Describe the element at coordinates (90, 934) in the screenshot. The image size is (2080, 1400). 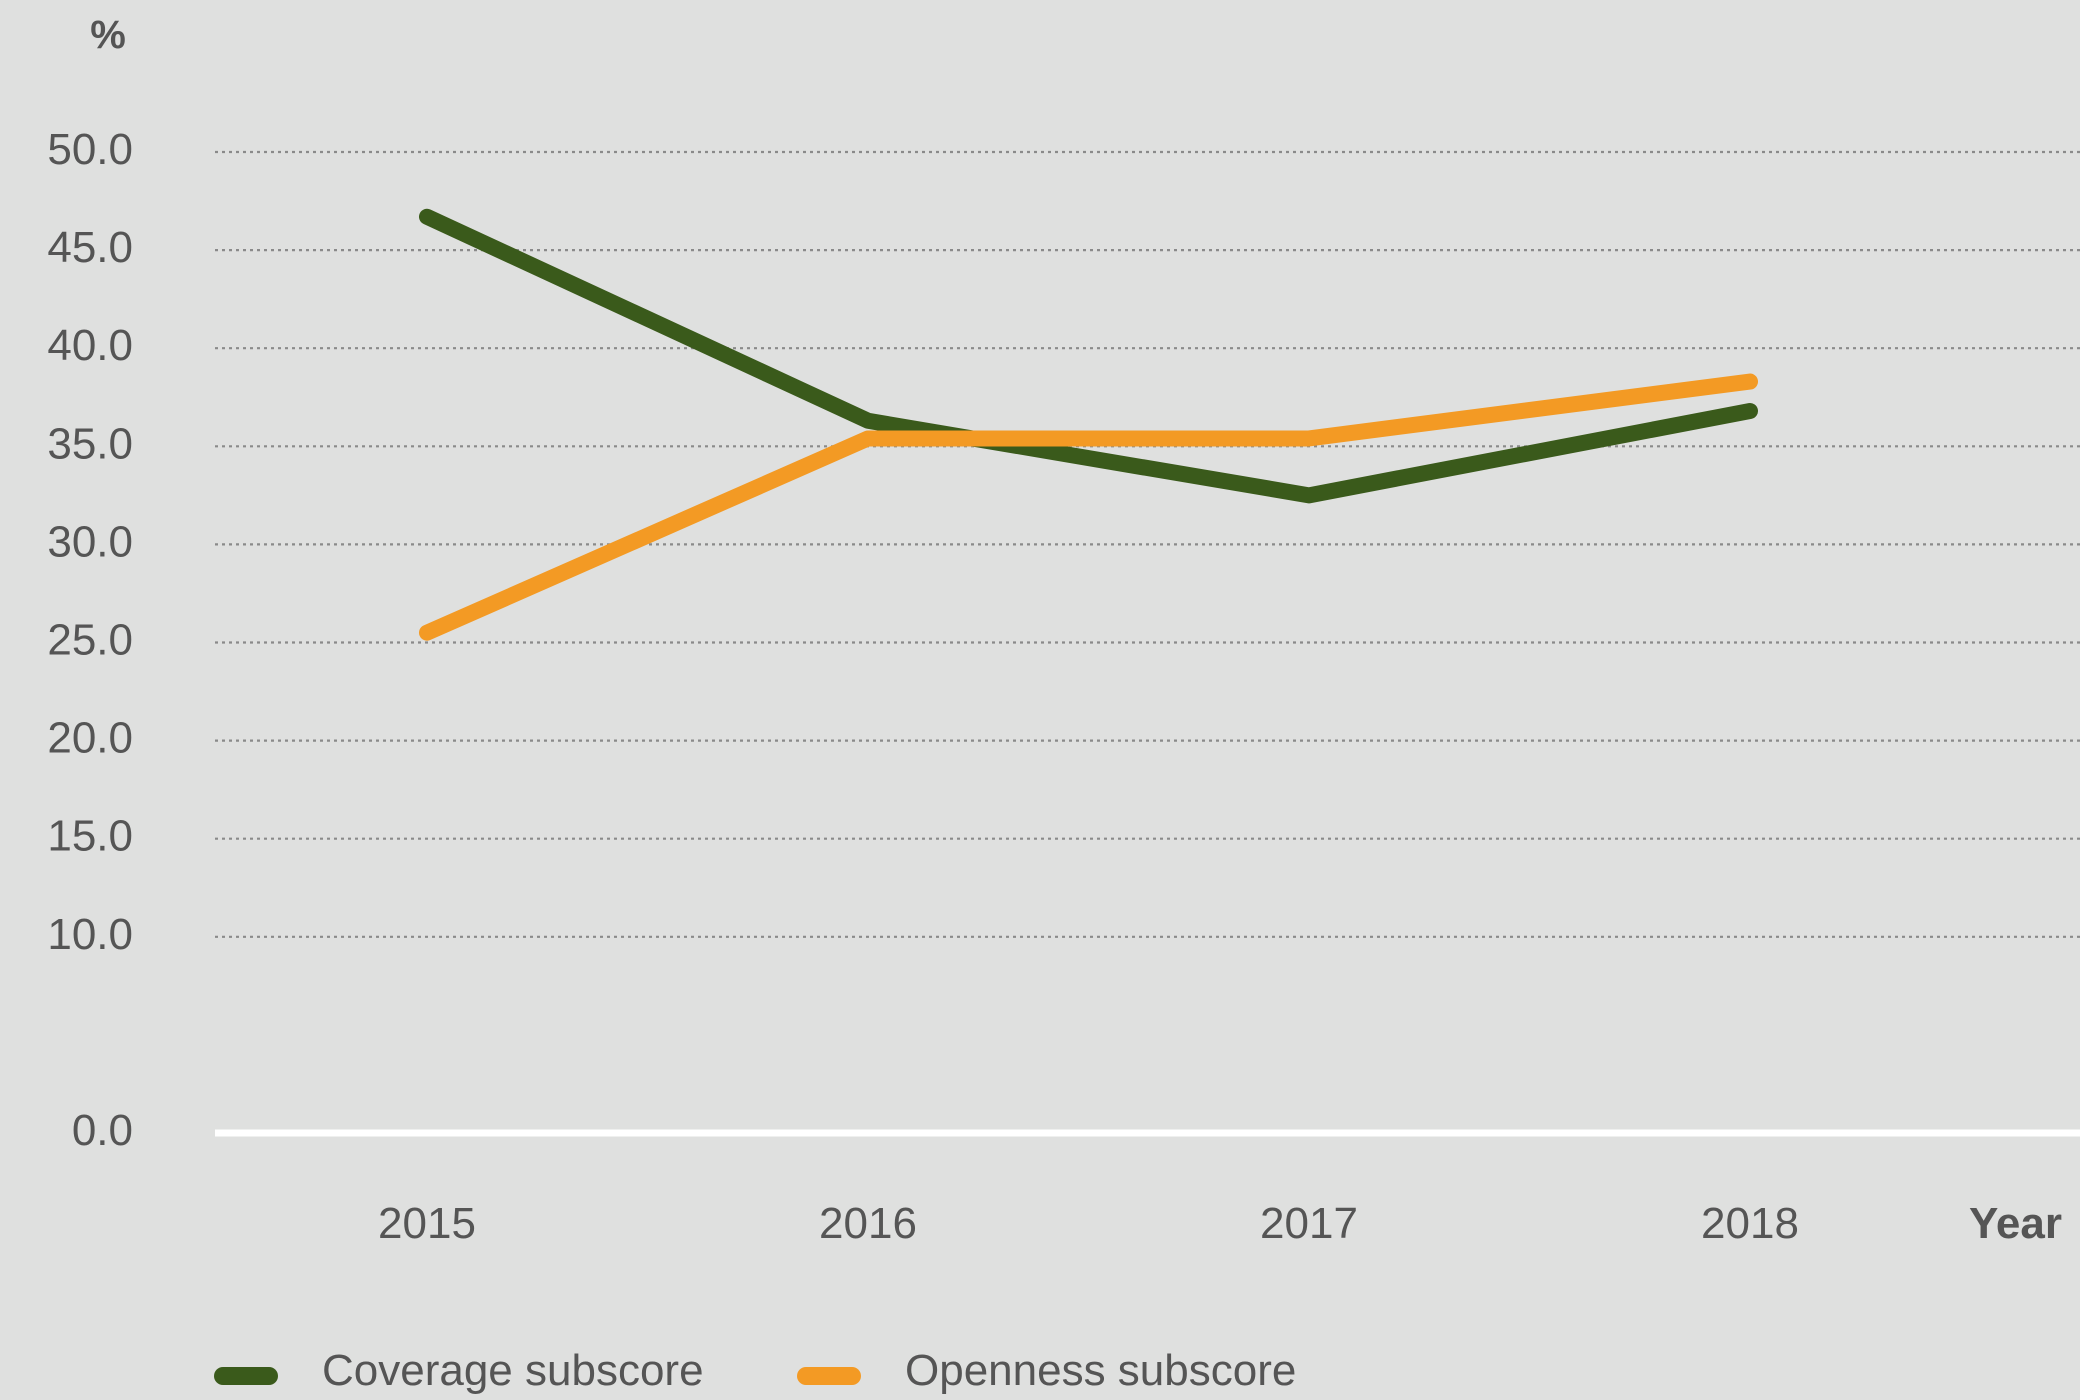
I see `y-tick-label: 10.0` at that location.